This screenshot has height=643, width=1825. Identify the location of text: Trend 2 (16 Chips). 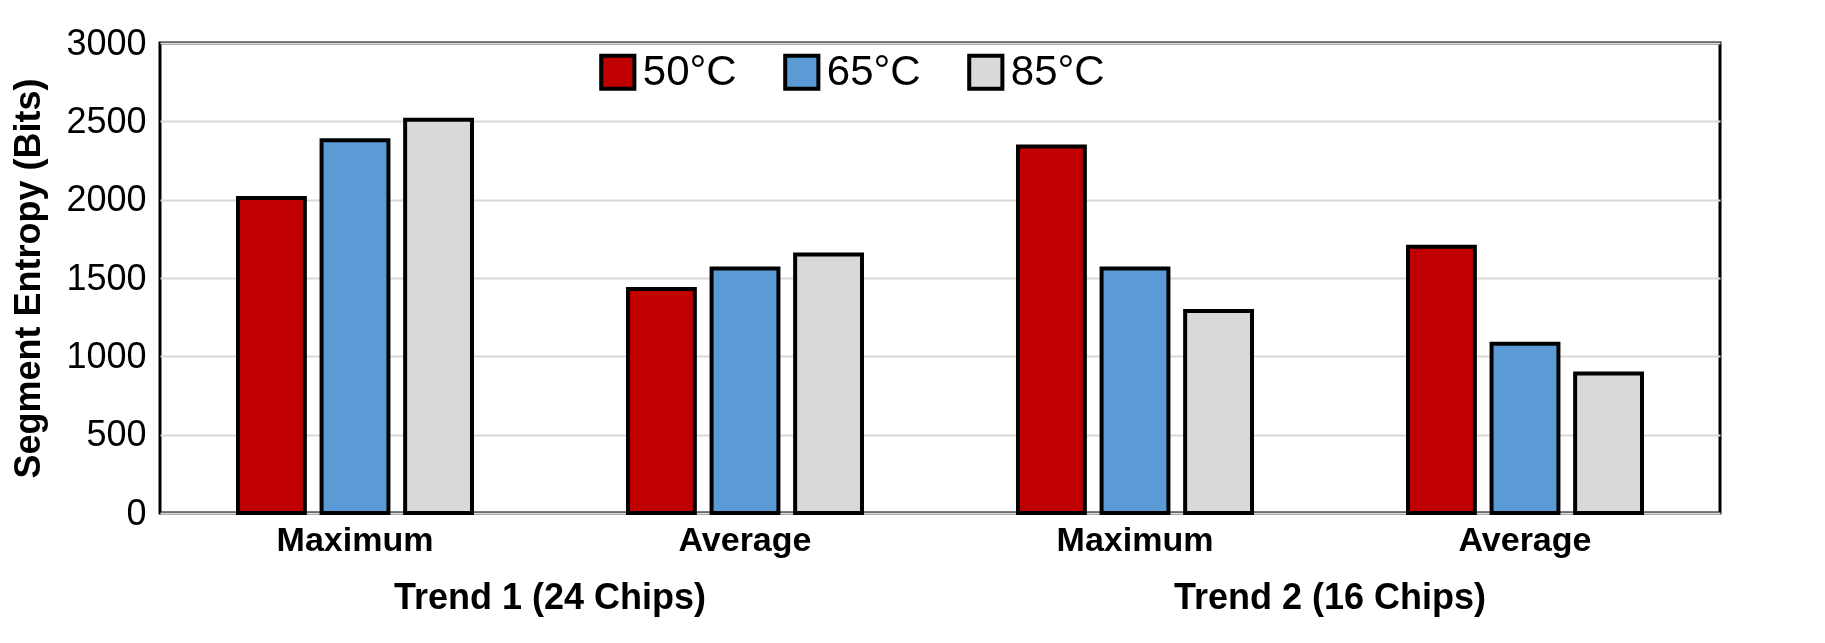
(1330, 596).